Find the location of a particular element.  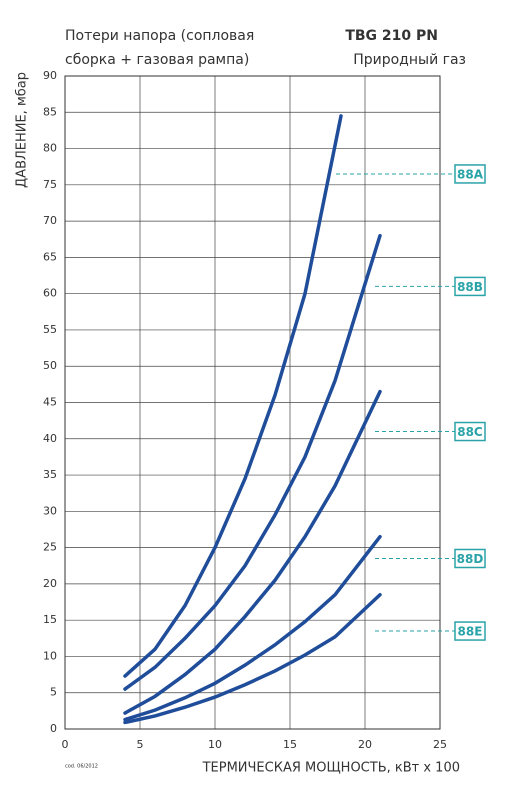

chart-title: сборка + газовая рампа) is located at coordinates (157, 60).